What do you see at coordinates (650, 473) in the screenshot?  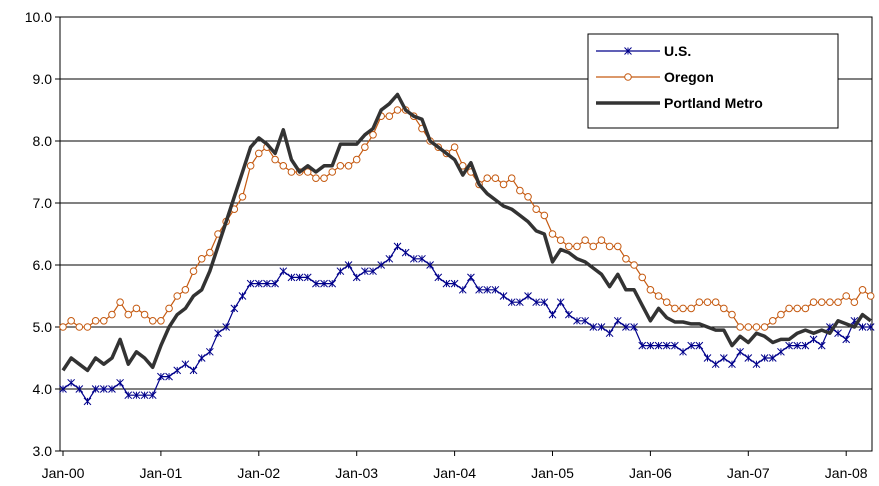 I see `x-tick-label: Jan-06` at bounding box center [650, 473].